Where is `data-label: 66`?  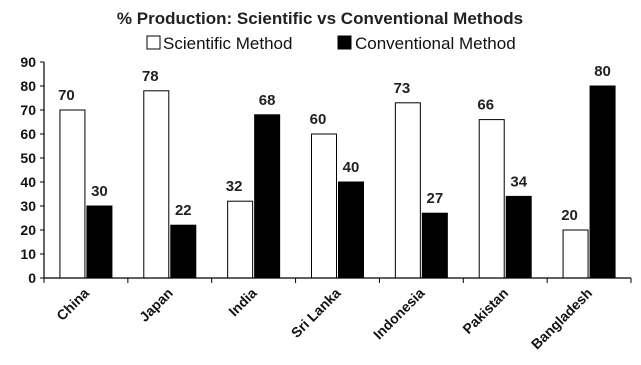 data-label: 66 is located at coordinates (485, 105).